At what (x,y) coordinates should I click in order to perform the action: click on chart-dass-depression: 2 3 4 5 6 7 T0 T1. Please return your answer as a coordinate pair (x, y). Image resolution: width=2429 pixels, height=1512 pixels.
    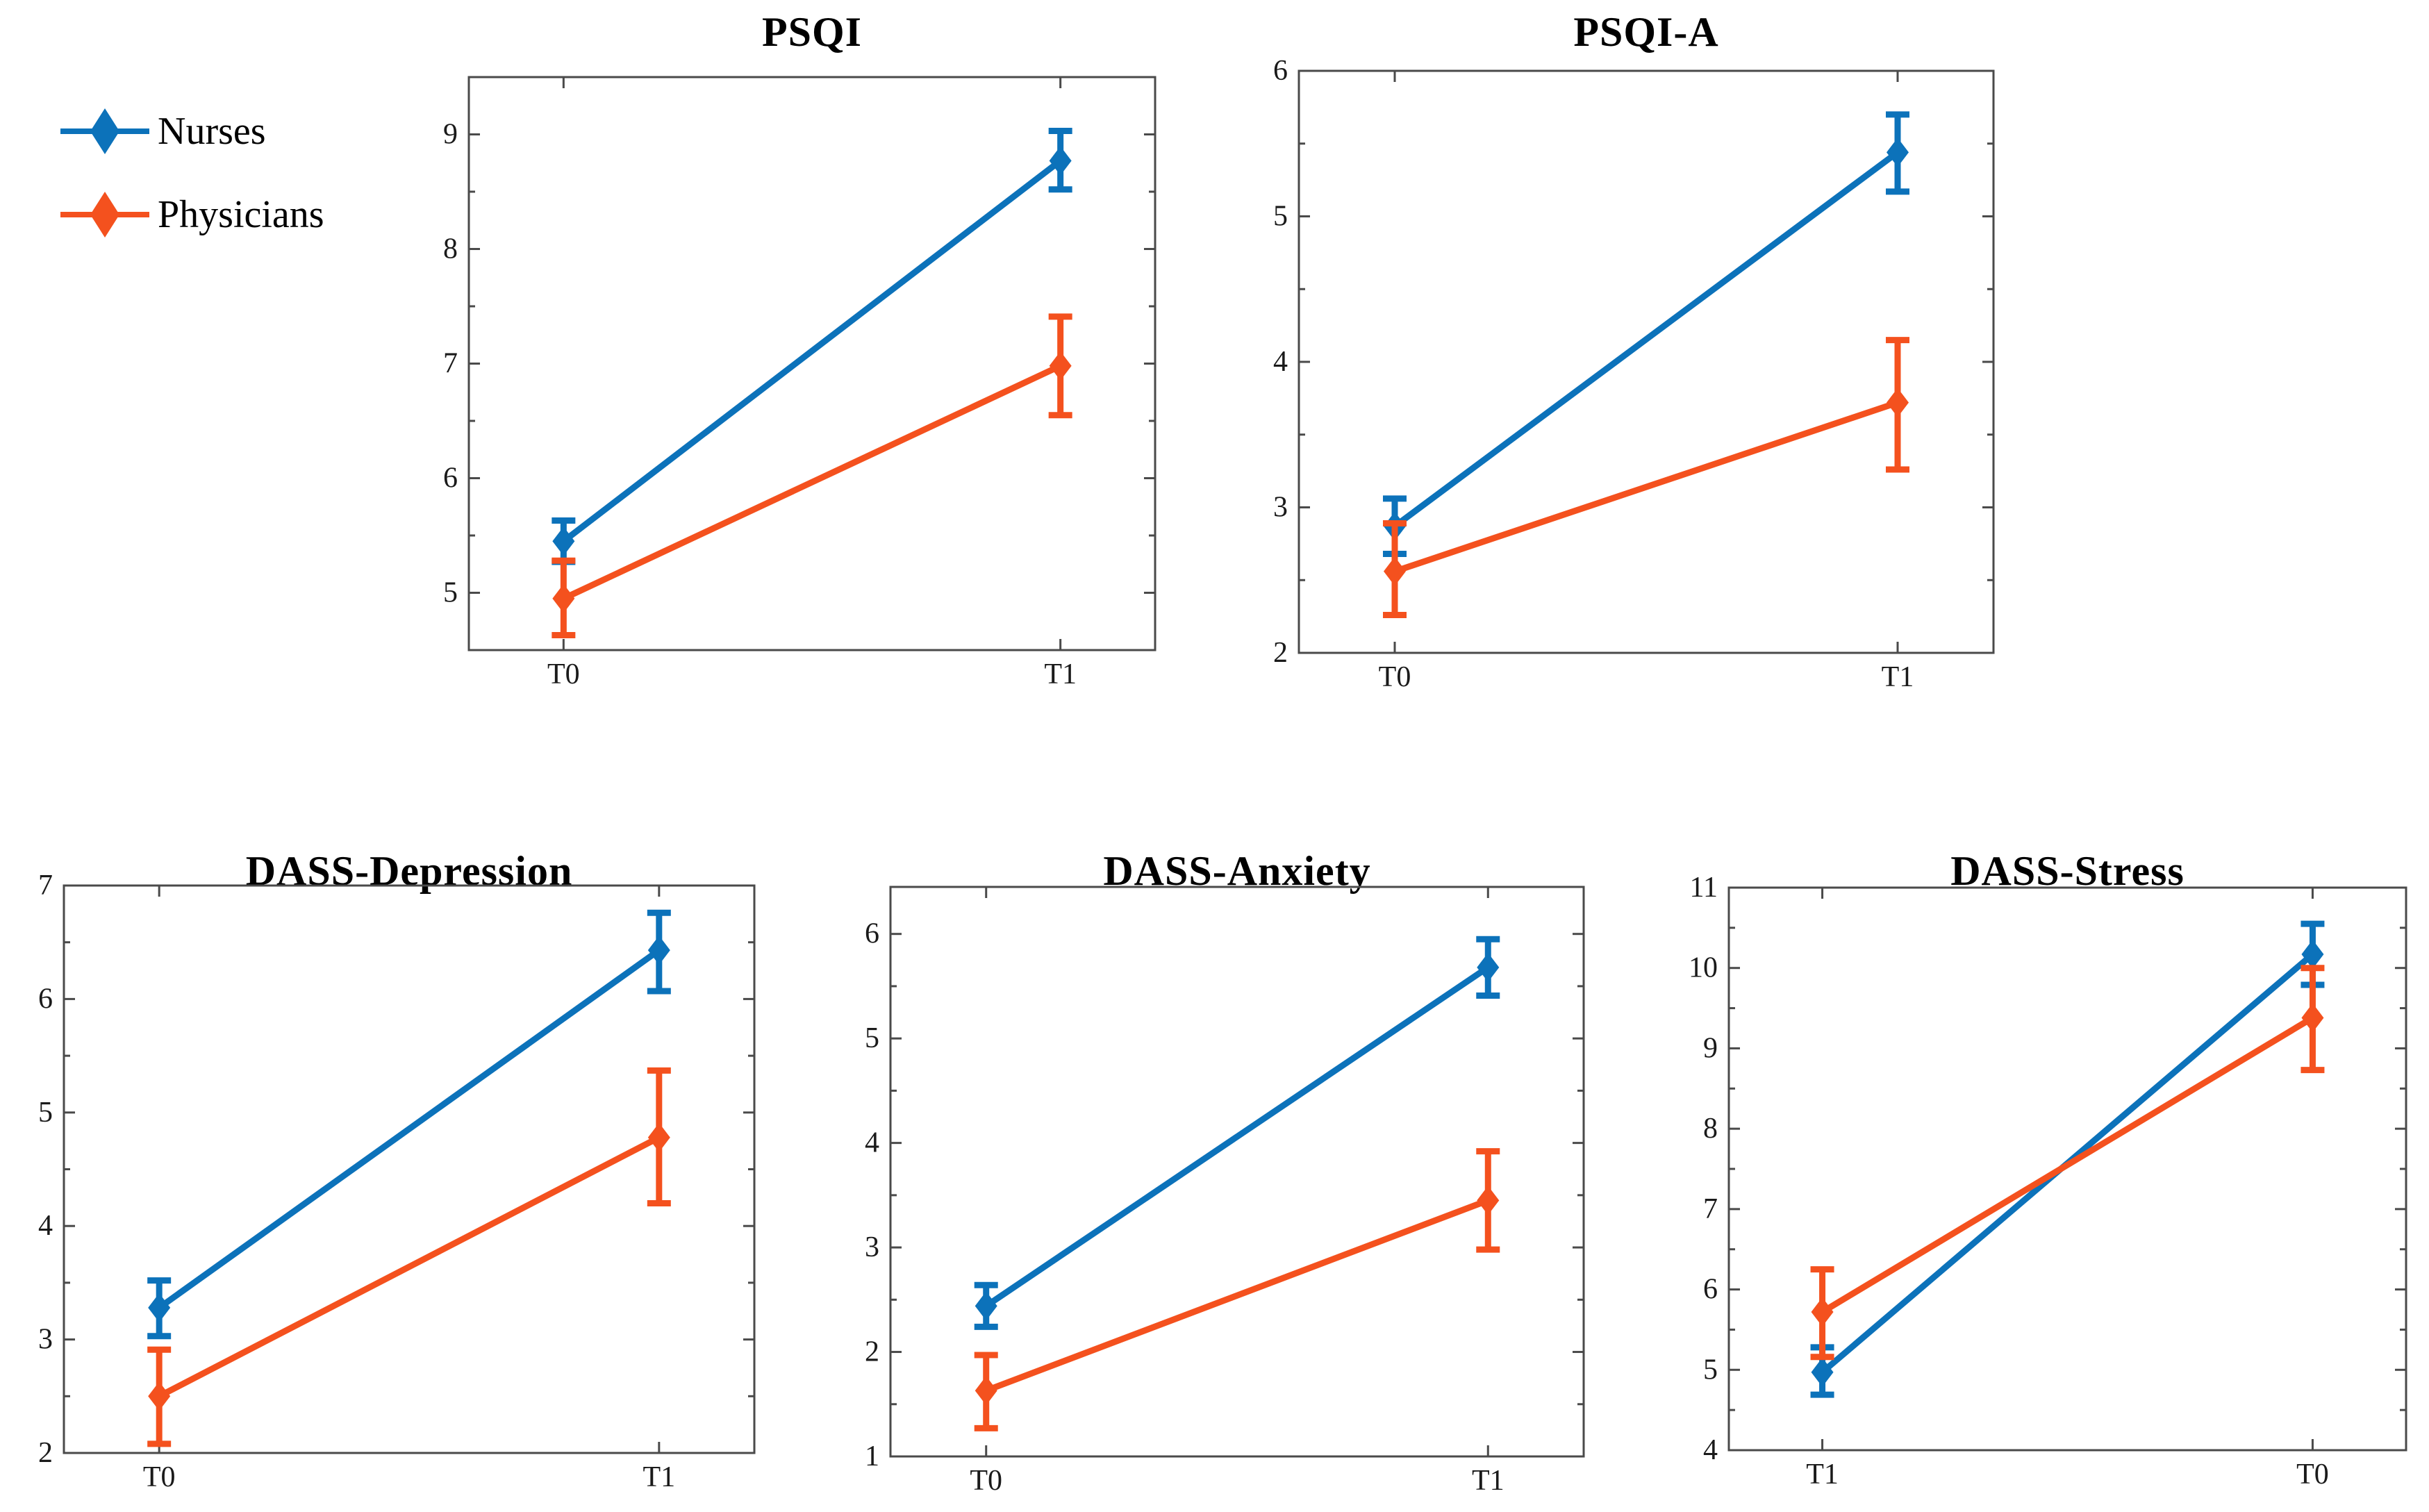
    Looking at the image, I should click on (397, 1181).